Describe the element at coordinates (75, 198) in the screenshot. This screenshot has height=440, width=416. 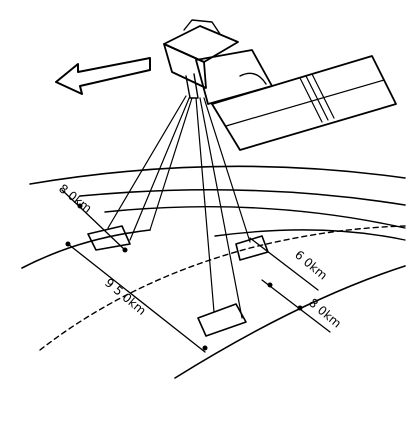
I see `label-swath-near: 8 0km` at that location.